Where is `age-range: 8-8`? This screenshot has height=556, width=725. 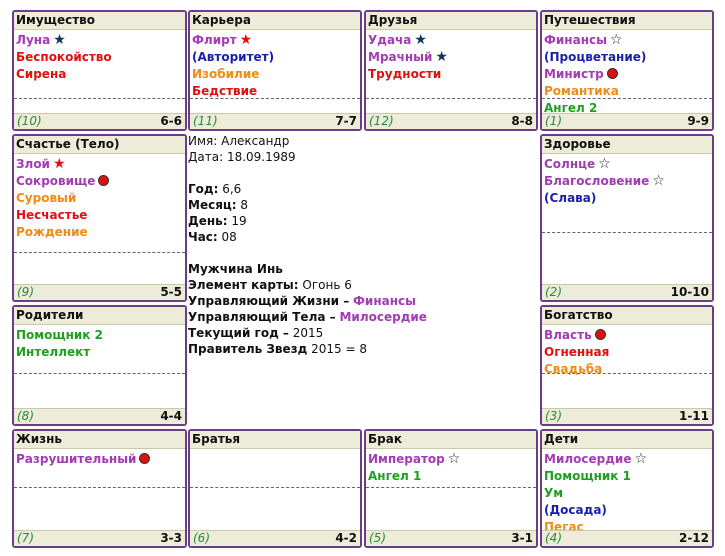 age-range: 8-8 is located at coordinates (522, 121).